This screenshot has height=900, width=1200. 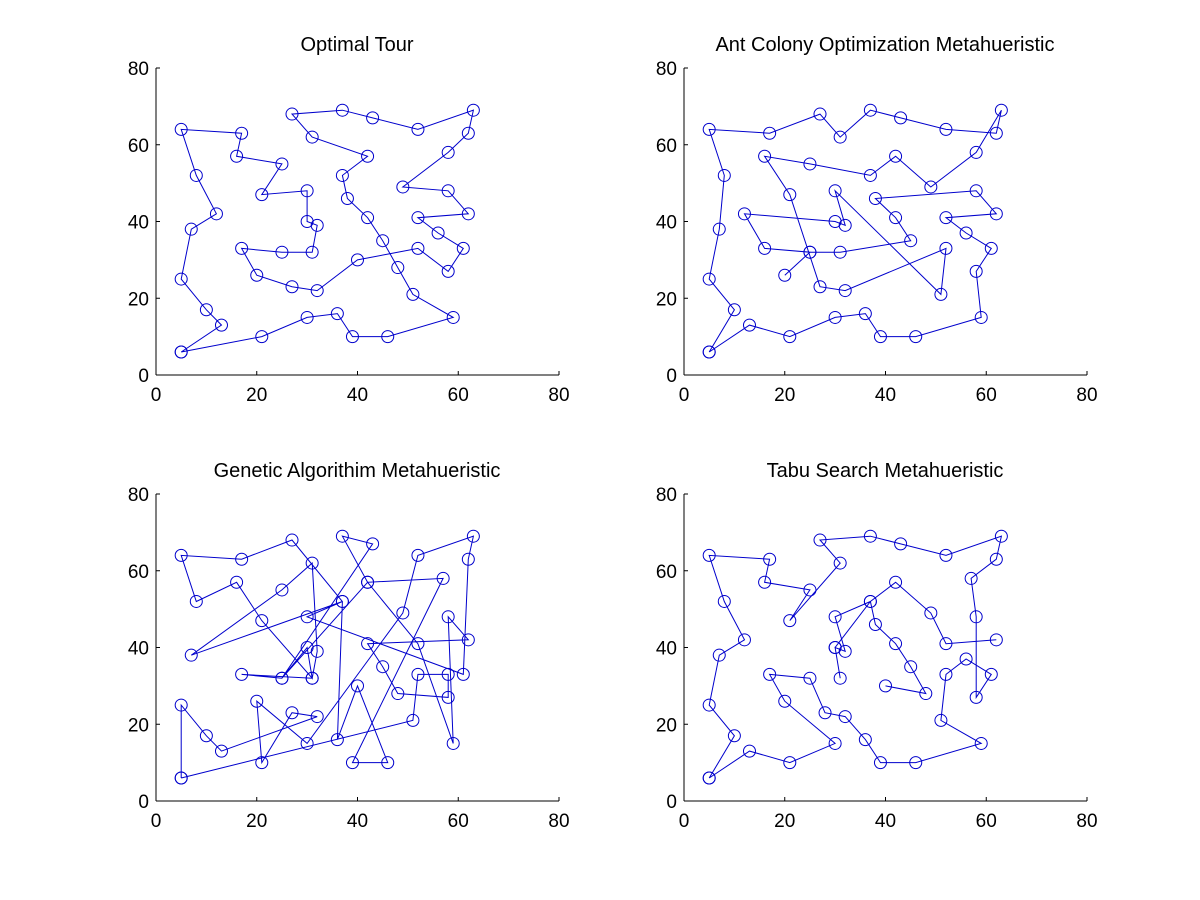 I want to click on x-tick-label: 0, so click(x=684, y=395).